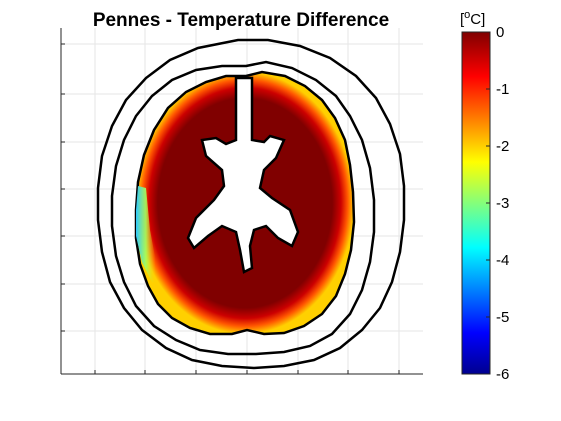 Image resolution: width=561 pixels, height=421 pixels. Describe the element at coordinates (502, 260) in the screenshot. I see `colorbar-tick-label: -4` at that location.